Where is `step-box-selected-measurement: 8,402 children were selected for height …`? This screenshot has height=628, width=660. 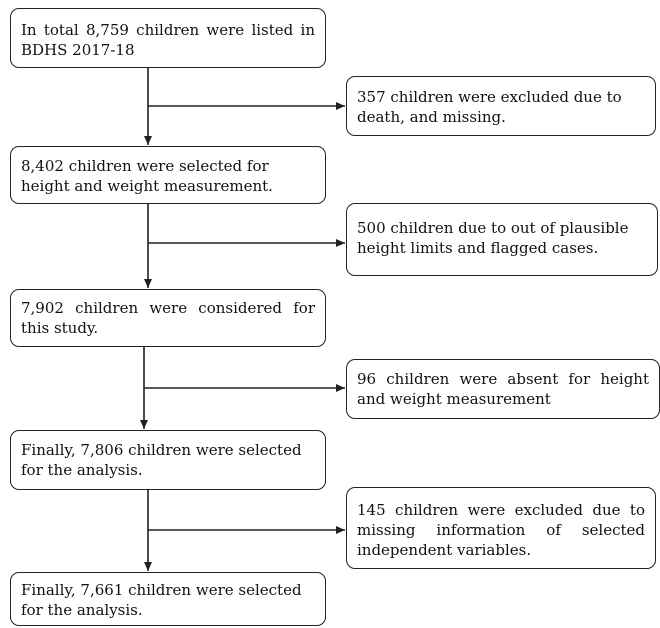 step-box-selected-measurement: 8,402 children were selected for height … is located at coordinates (168, 175).